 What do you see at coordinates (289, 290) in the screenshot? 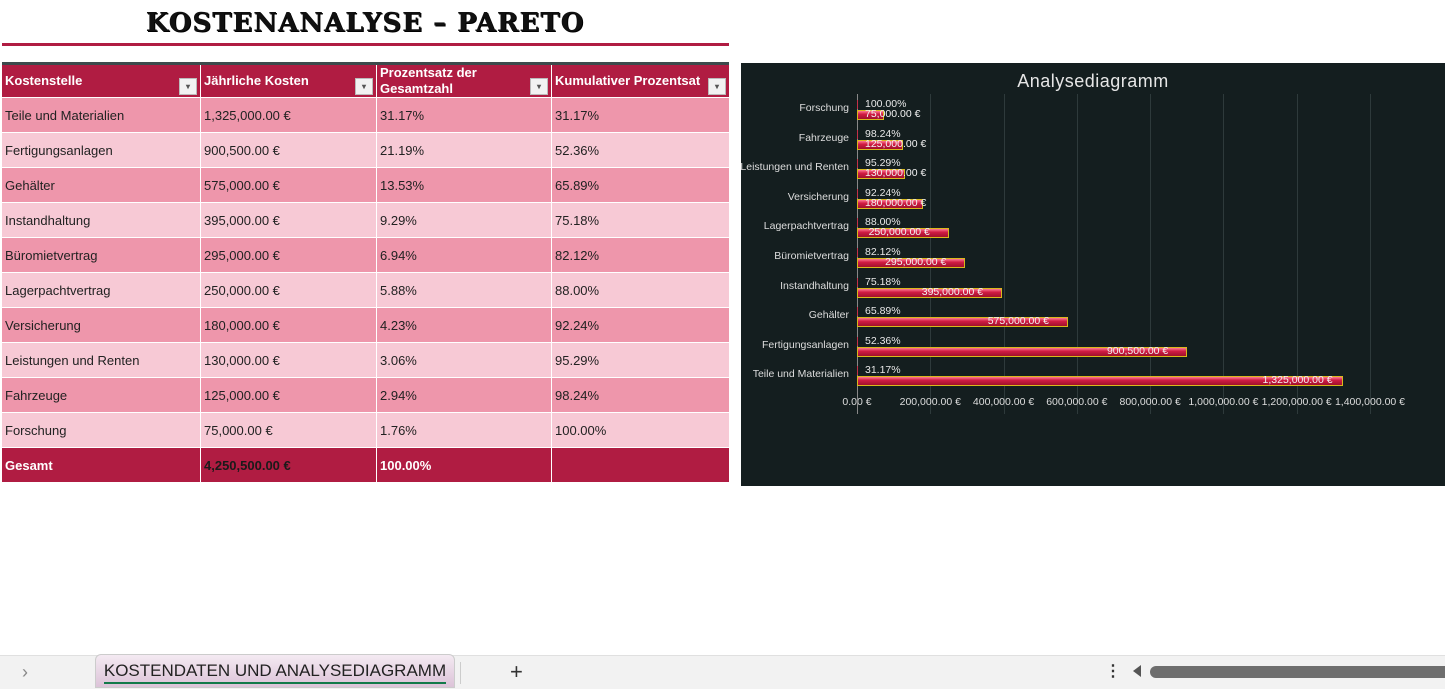
I see `annual-cost-cell: 250,000.00 €` at bounding box center [289, 290].